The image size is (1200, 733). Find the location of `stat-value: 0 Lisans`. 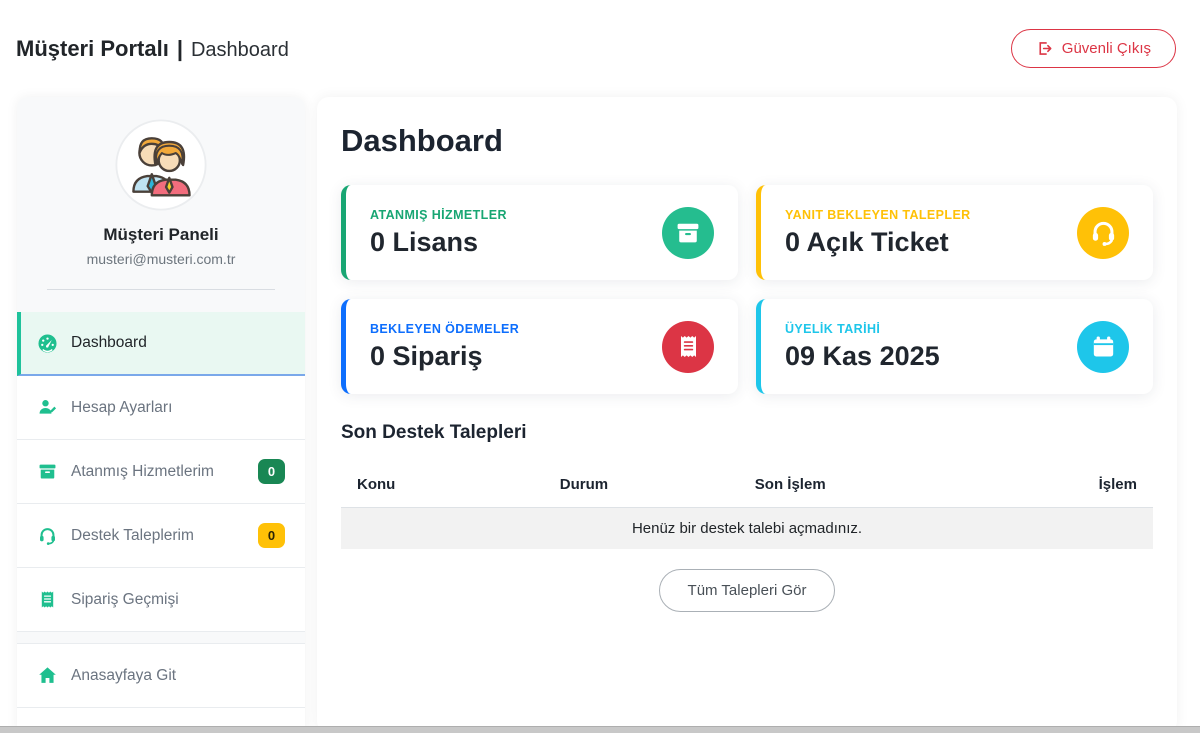

stat-value: 0 Lisans is located at coordinates (424, 241).